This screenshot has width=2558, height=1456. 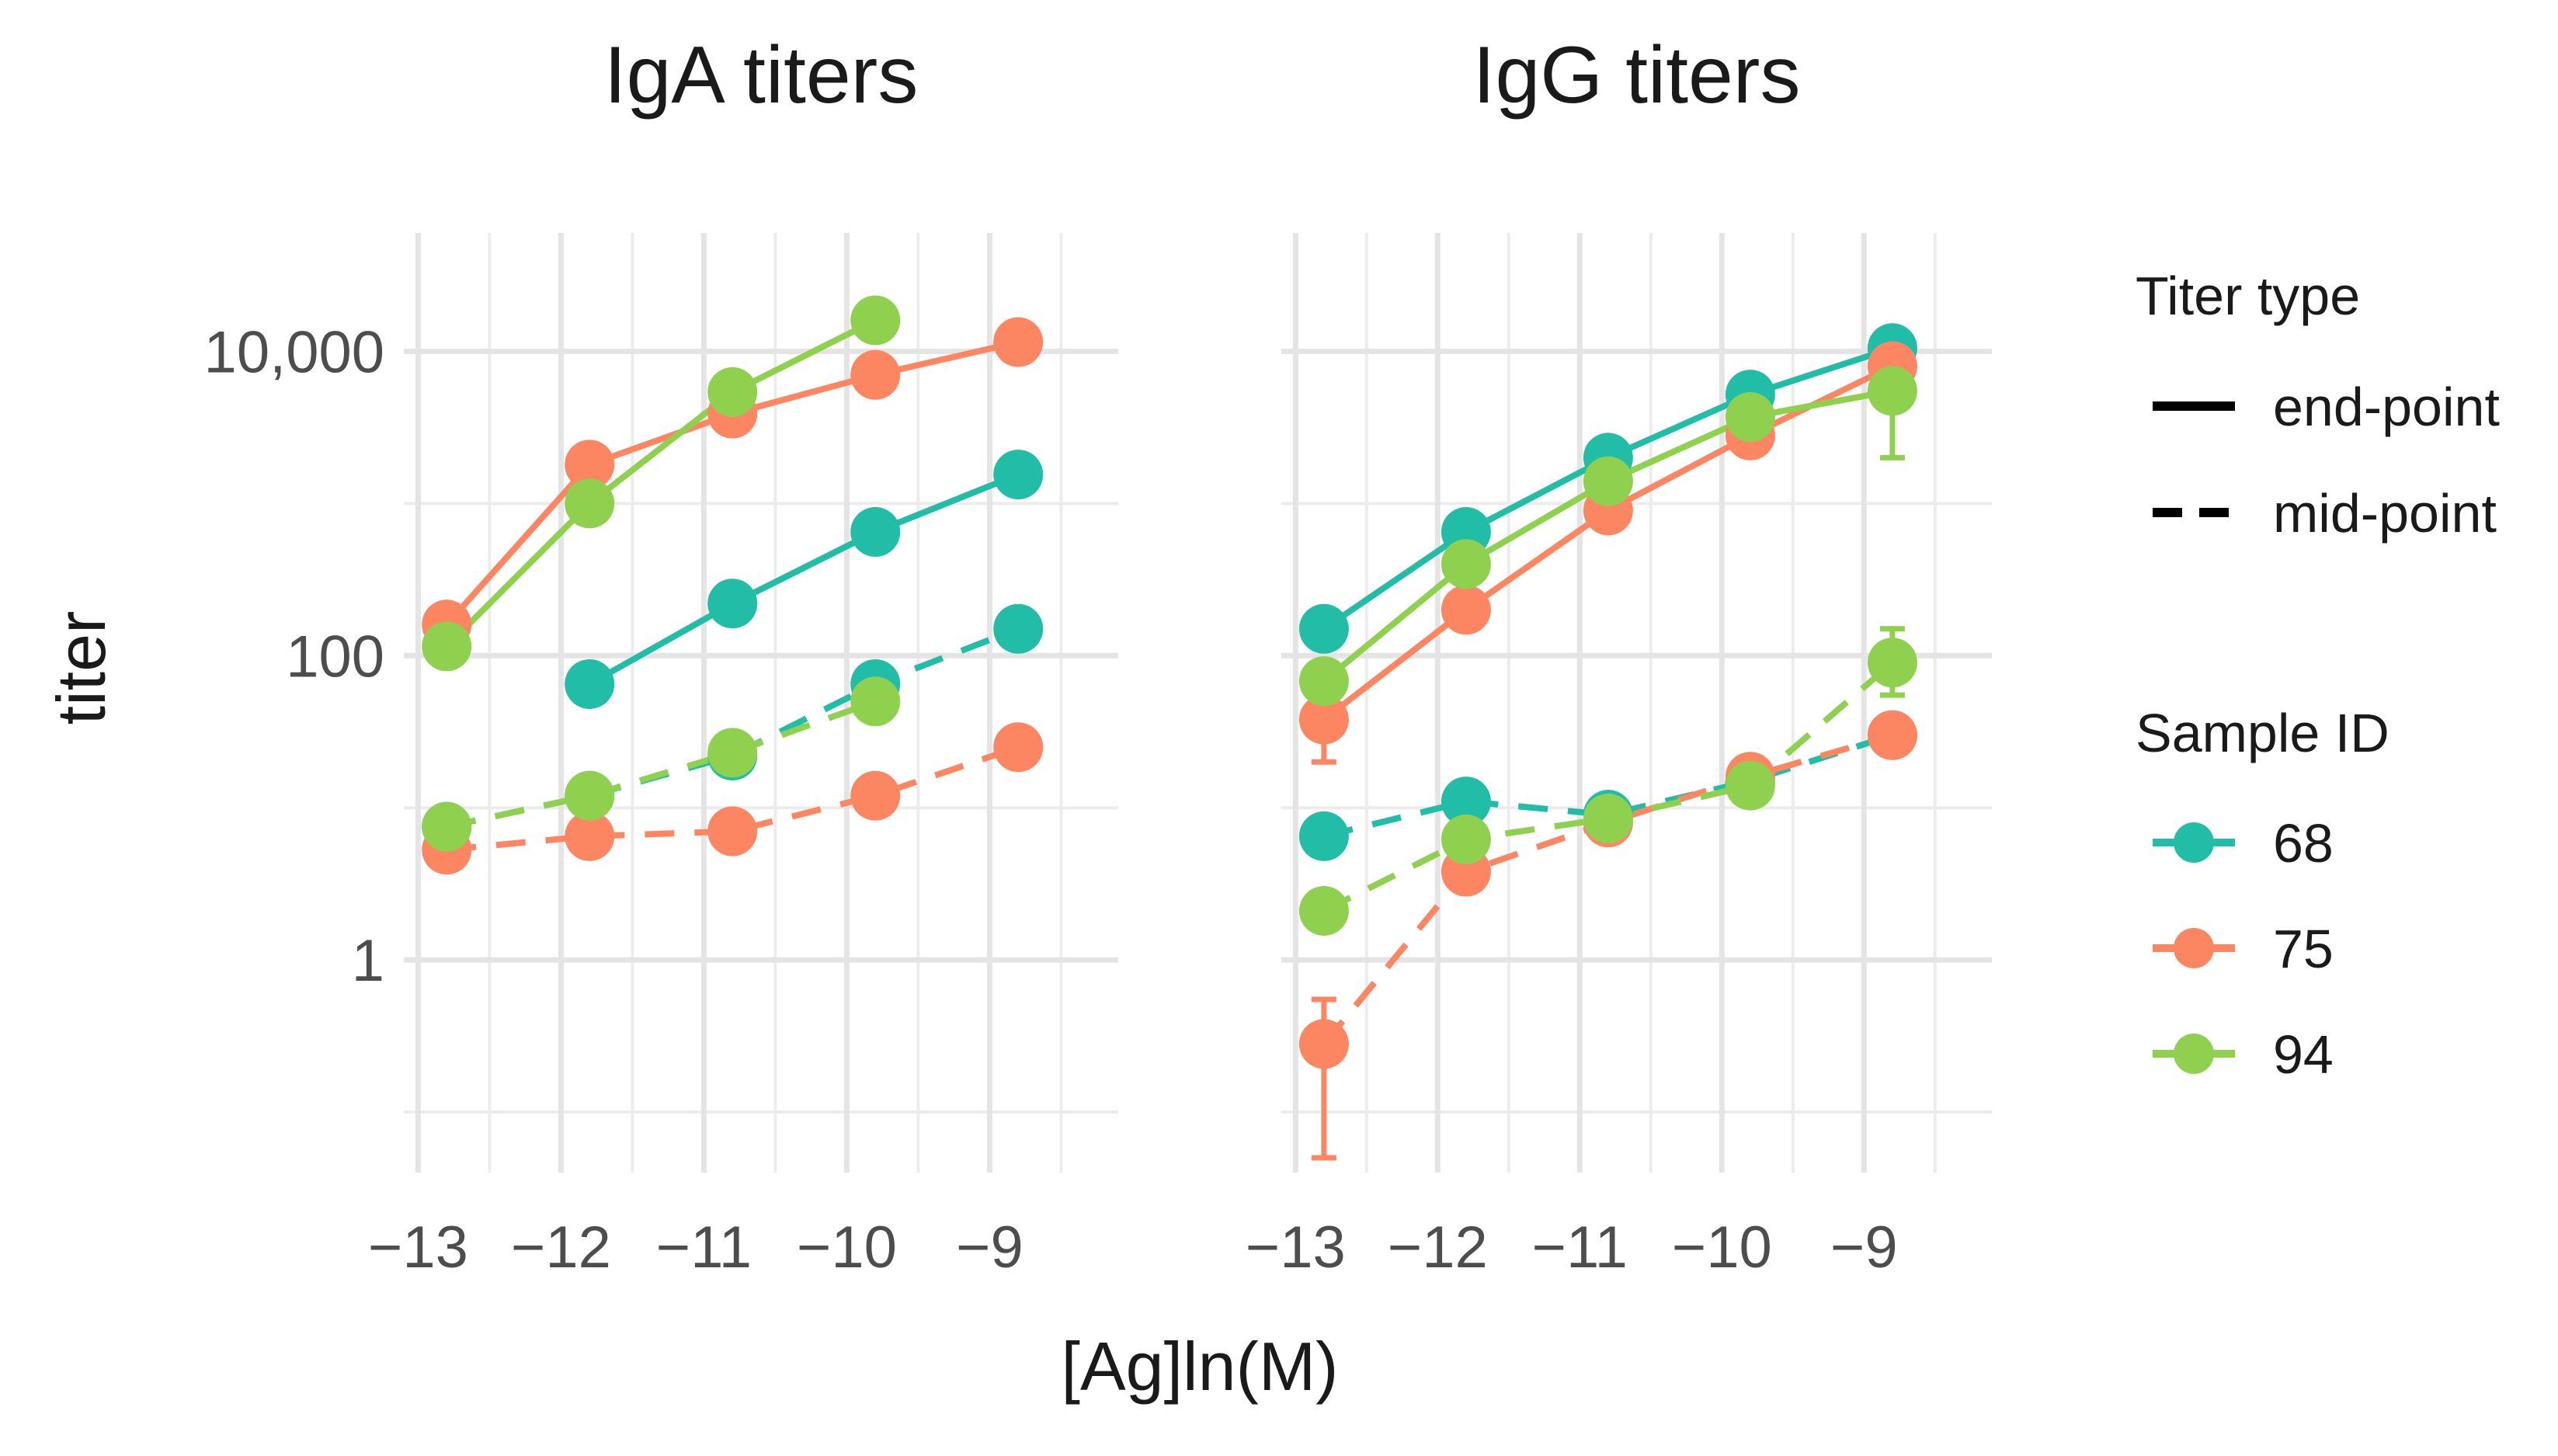 I want to click on series-line-94-mid-point, so click(x=661, y=764).